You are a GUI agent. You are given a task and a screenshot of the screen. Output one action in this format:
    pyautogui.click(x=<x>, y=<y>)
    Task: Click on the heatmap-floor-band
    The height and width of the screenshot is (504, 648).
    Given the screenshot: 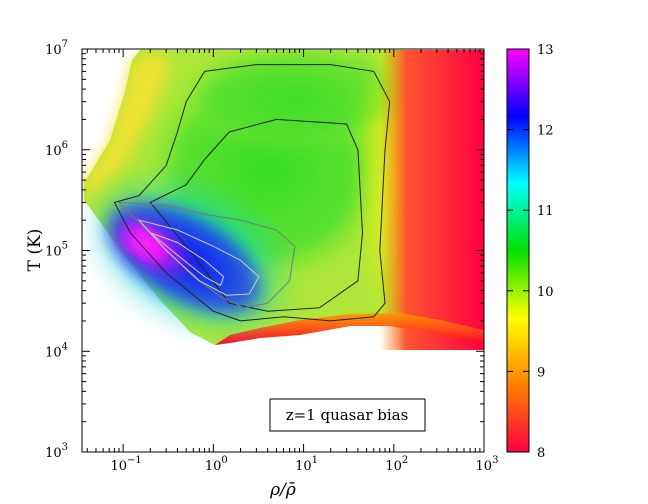 What is the action you would take?
    pyautogui.click(x=349, y=329)
    